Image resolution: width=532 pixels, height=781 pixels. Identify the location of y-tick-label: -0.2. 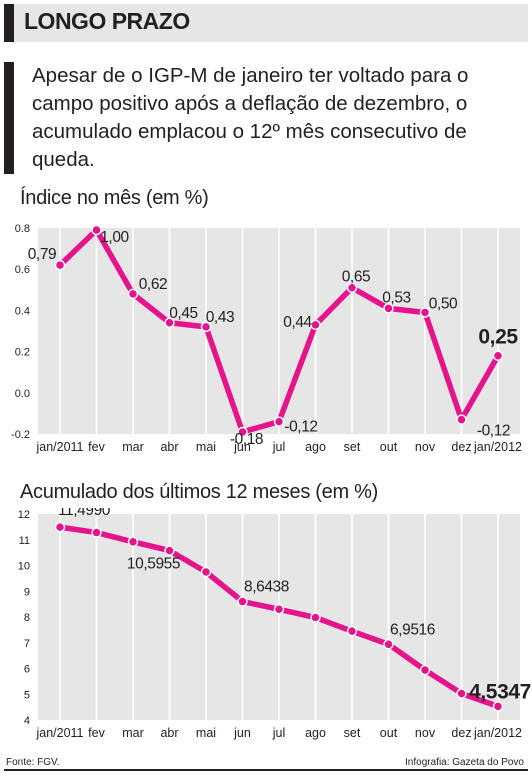
(20, 435).